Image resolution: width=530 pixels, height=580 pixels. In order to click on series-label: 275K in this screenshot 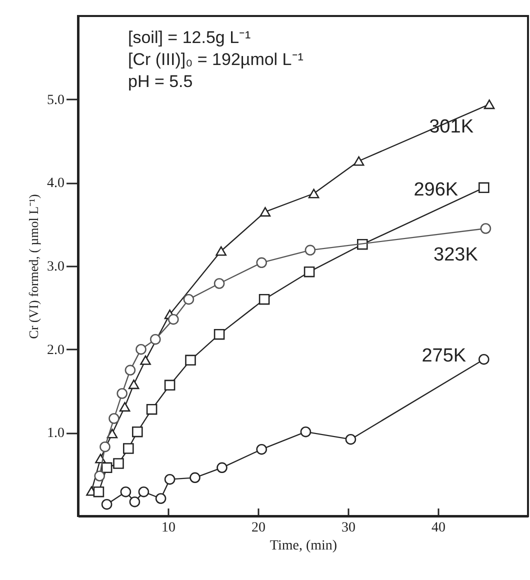, I will do `click(444, 355)`.